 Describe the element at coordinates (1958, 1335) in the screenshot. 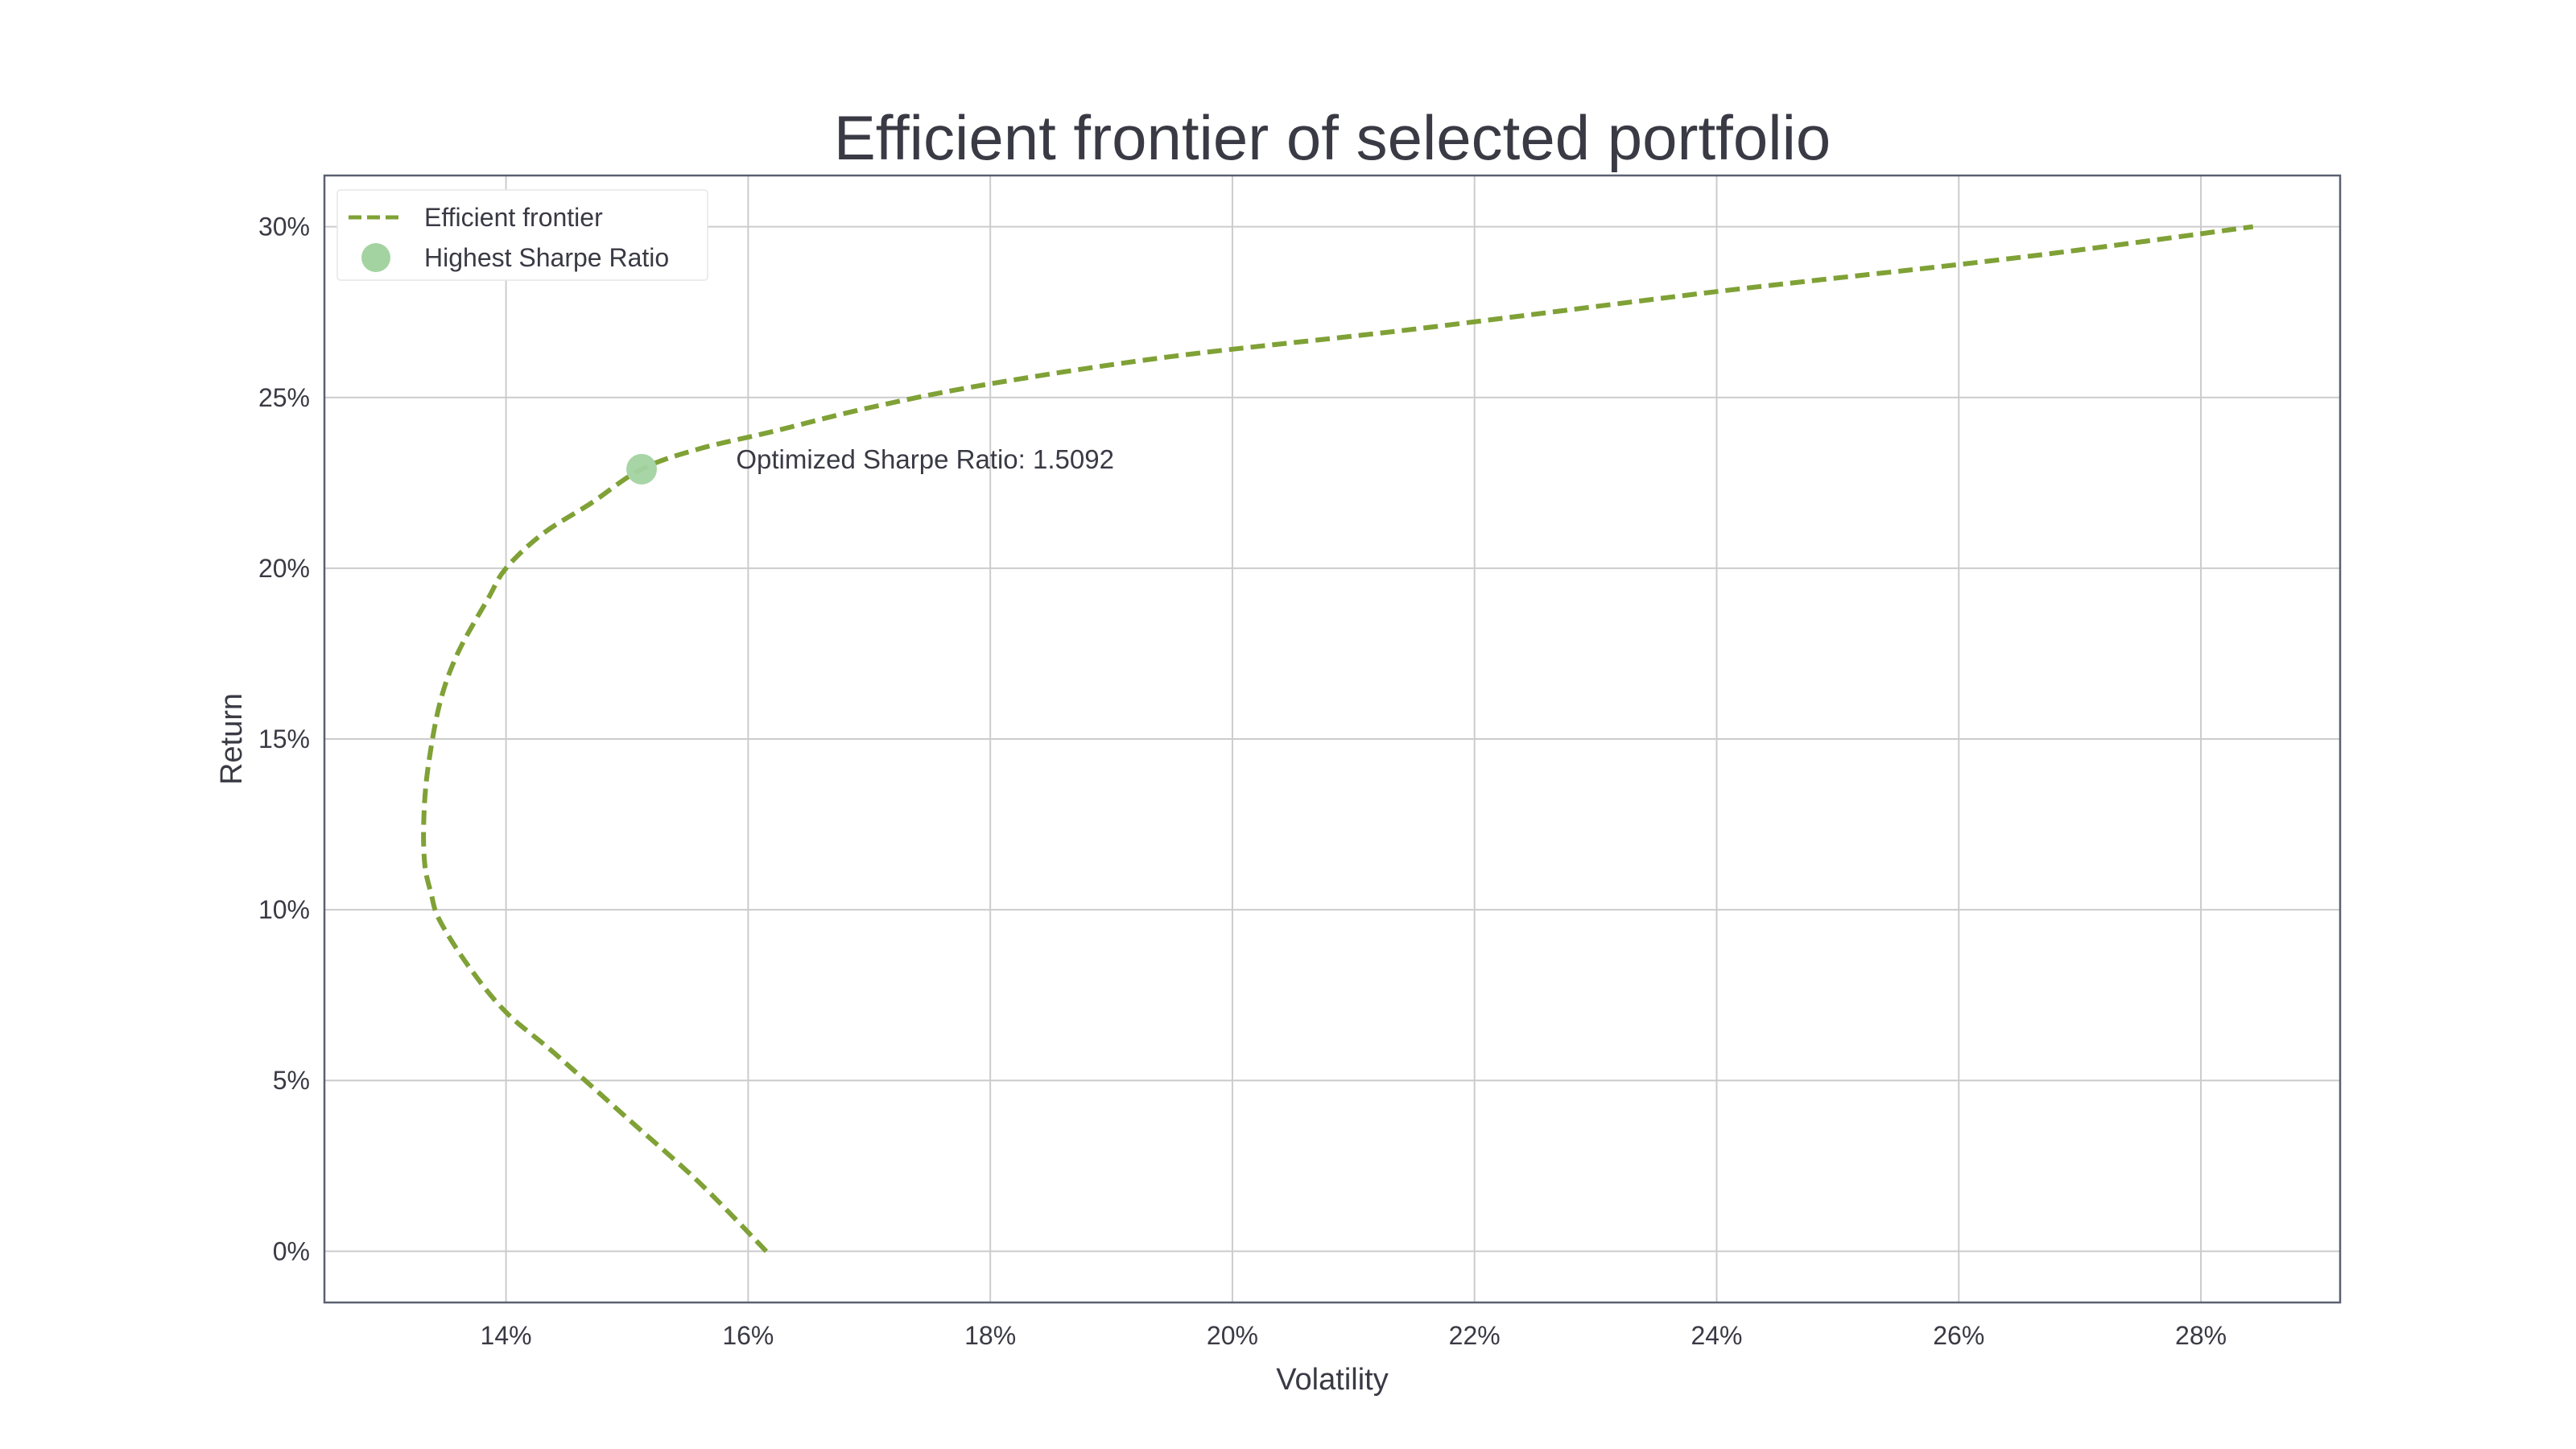

I see `x-tick-label: 26%` at that location.